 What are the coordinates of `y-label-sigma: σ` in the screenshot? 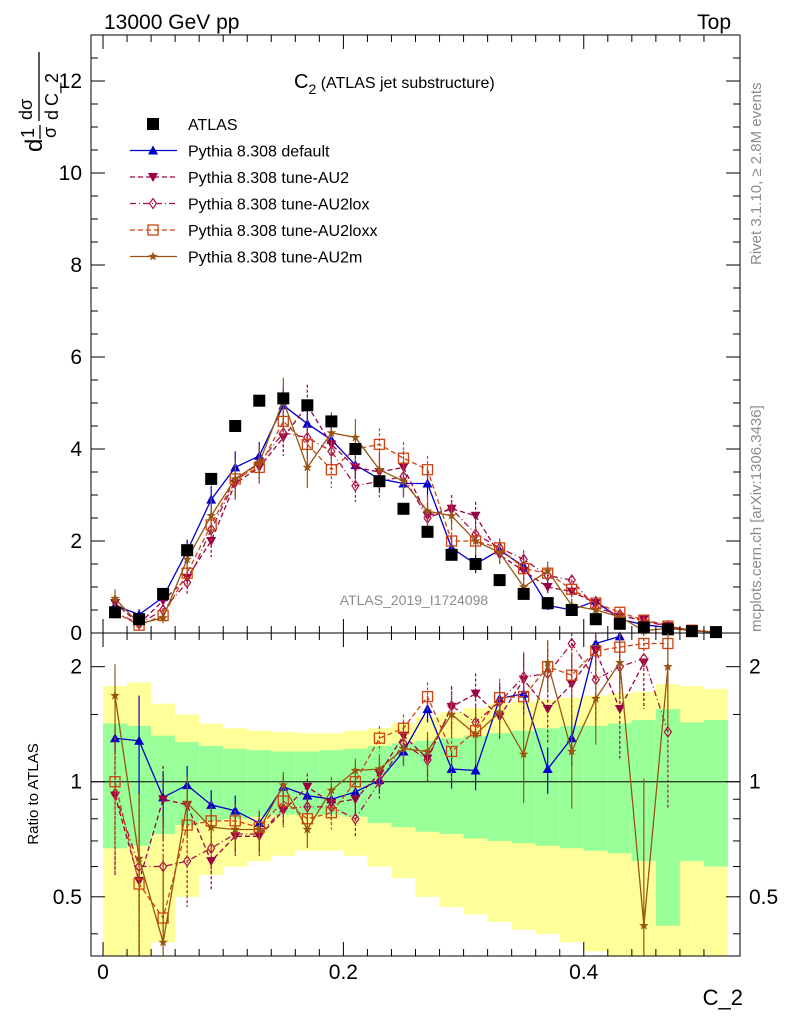 It's located at (50, 132).